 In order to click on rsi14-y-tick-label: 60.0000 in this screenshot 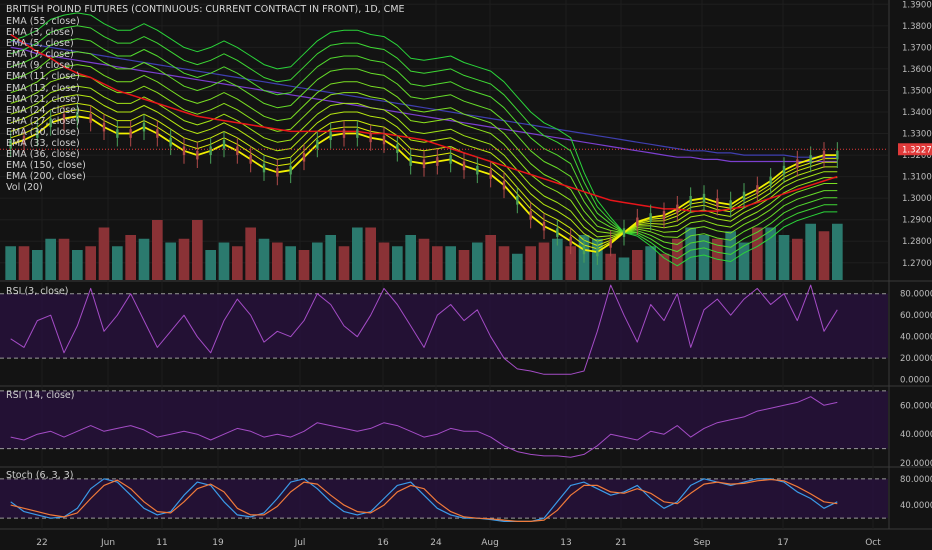, I will do `click(916, 406)`.